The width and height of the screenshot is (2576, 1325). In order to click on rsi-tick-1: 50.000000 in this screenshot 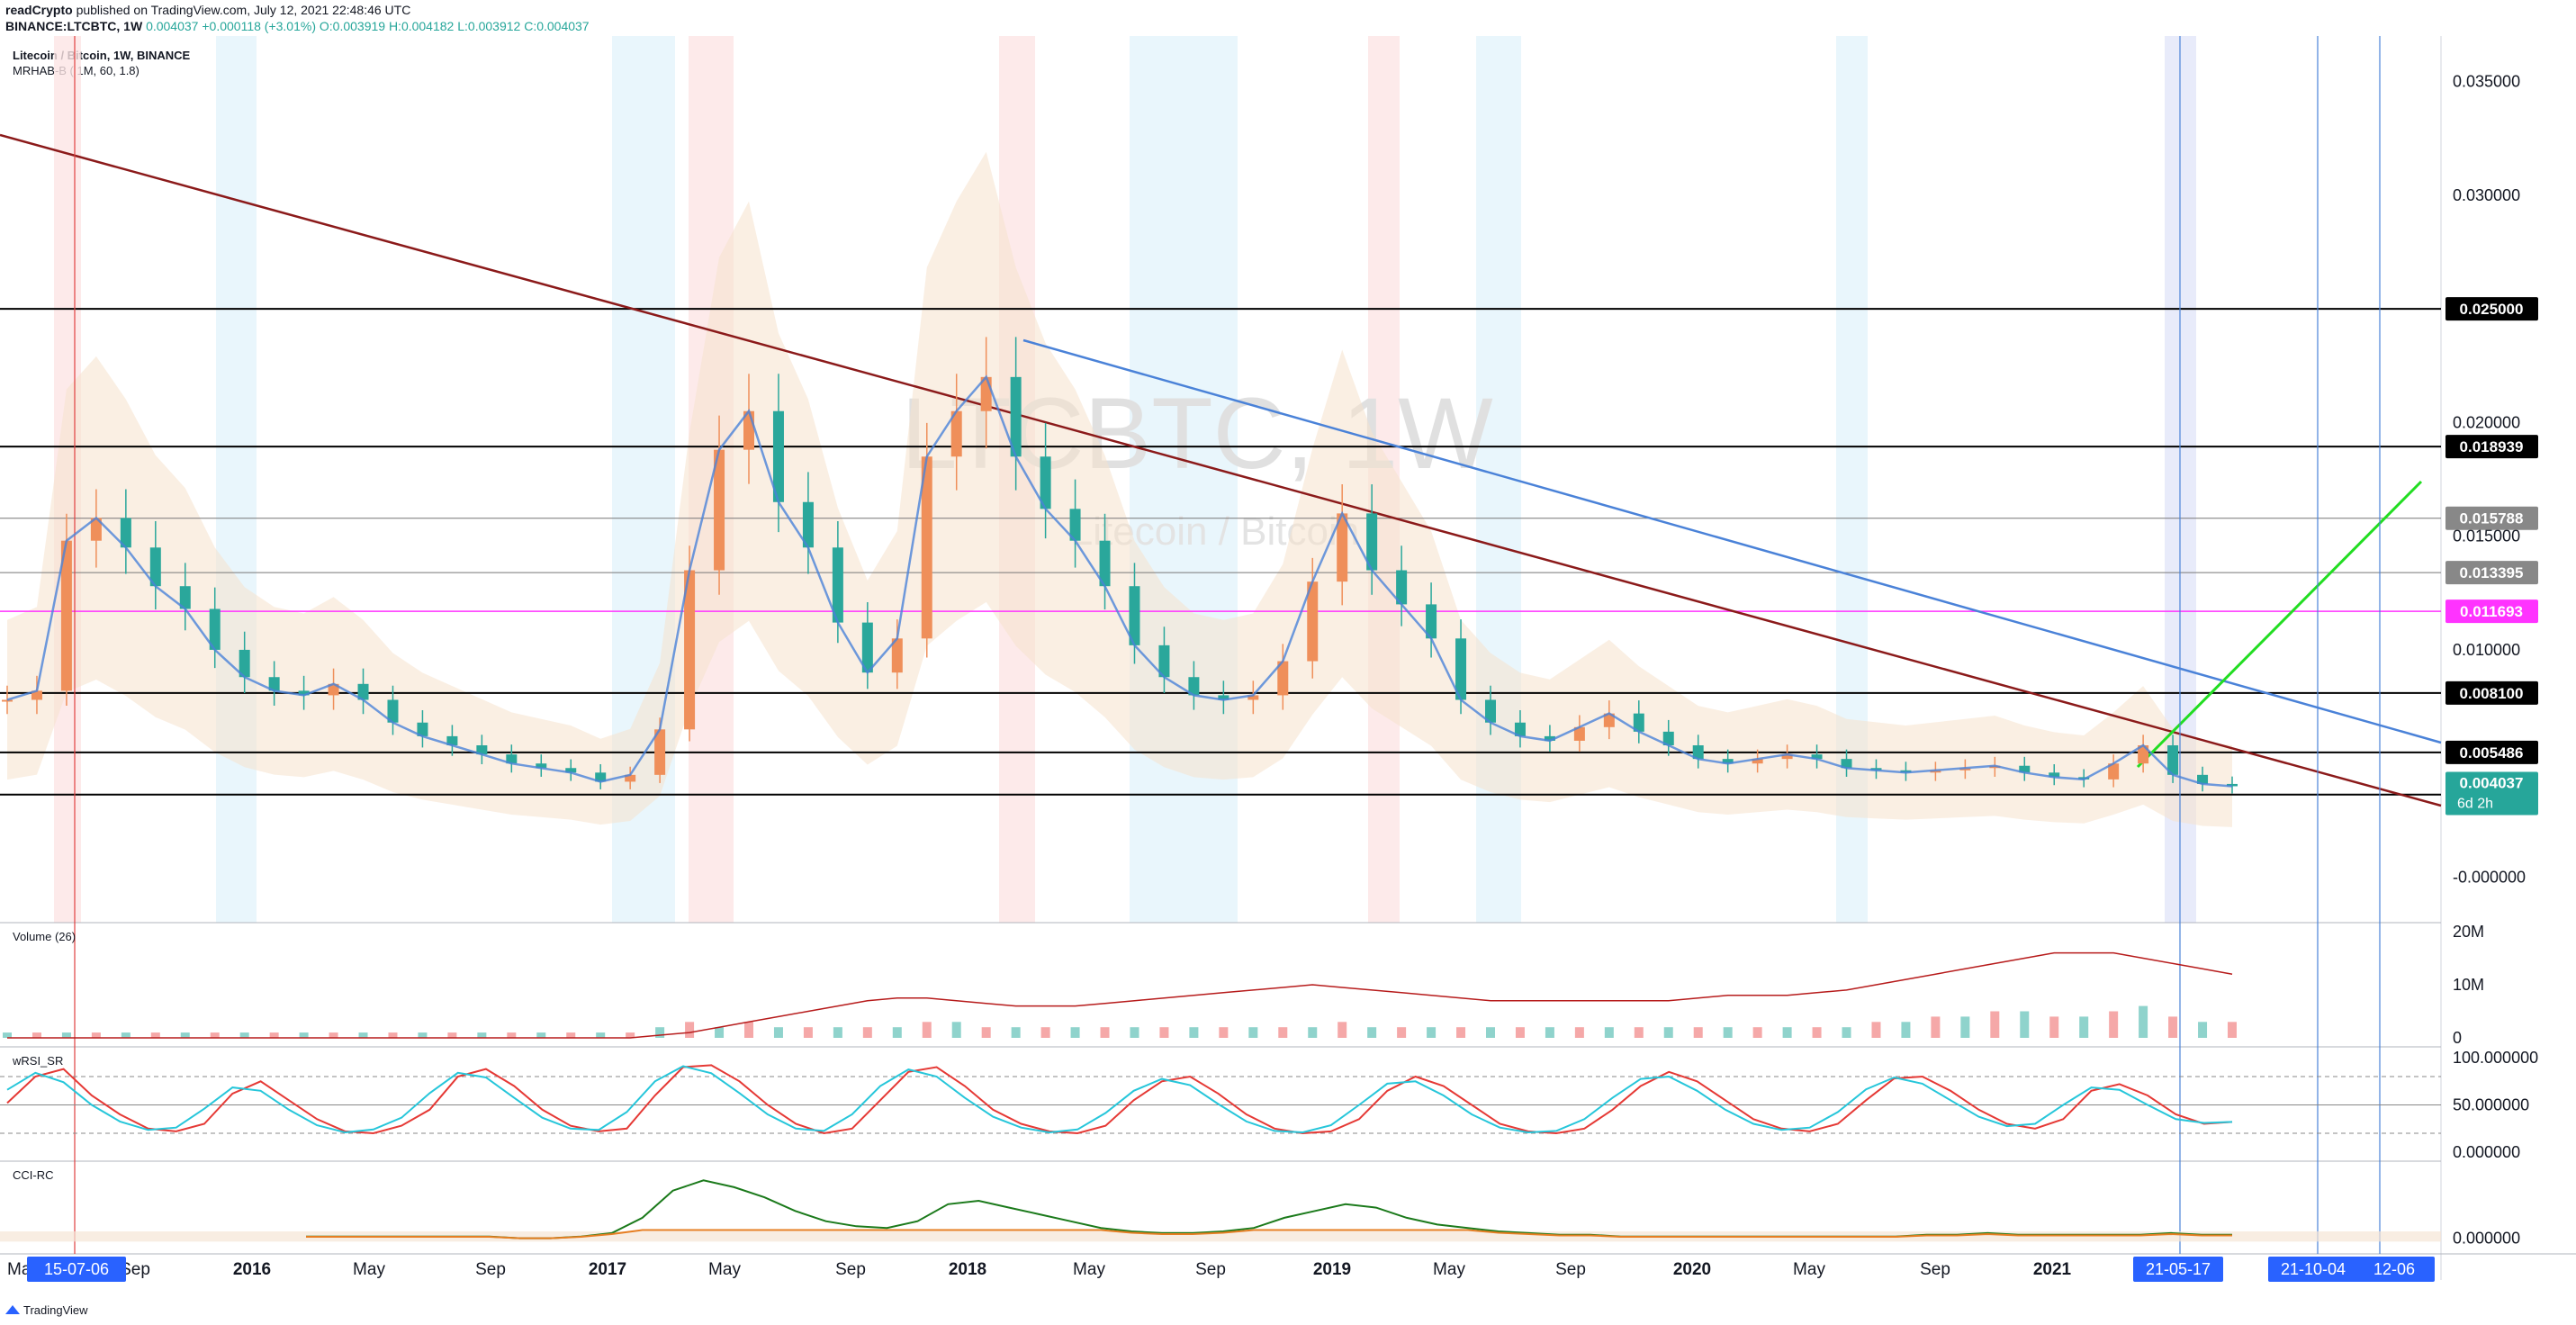, I will do `click(2491, 1105)`.